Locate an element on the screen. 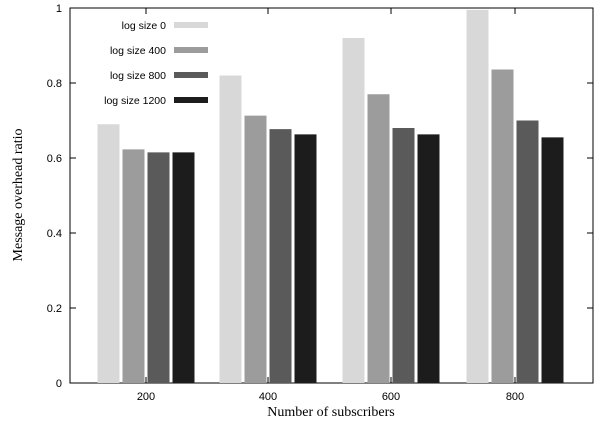 Image resolution: width=601 pixels, height=423 pixels. legend-label: log size 800 is located at coordinates (138, 76).